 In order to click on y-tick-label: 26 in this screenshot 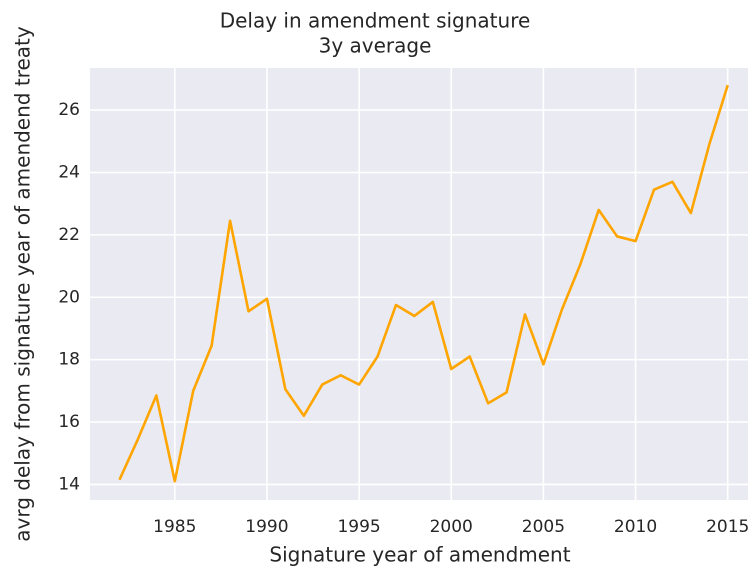, I will do `click(69, 110)`.